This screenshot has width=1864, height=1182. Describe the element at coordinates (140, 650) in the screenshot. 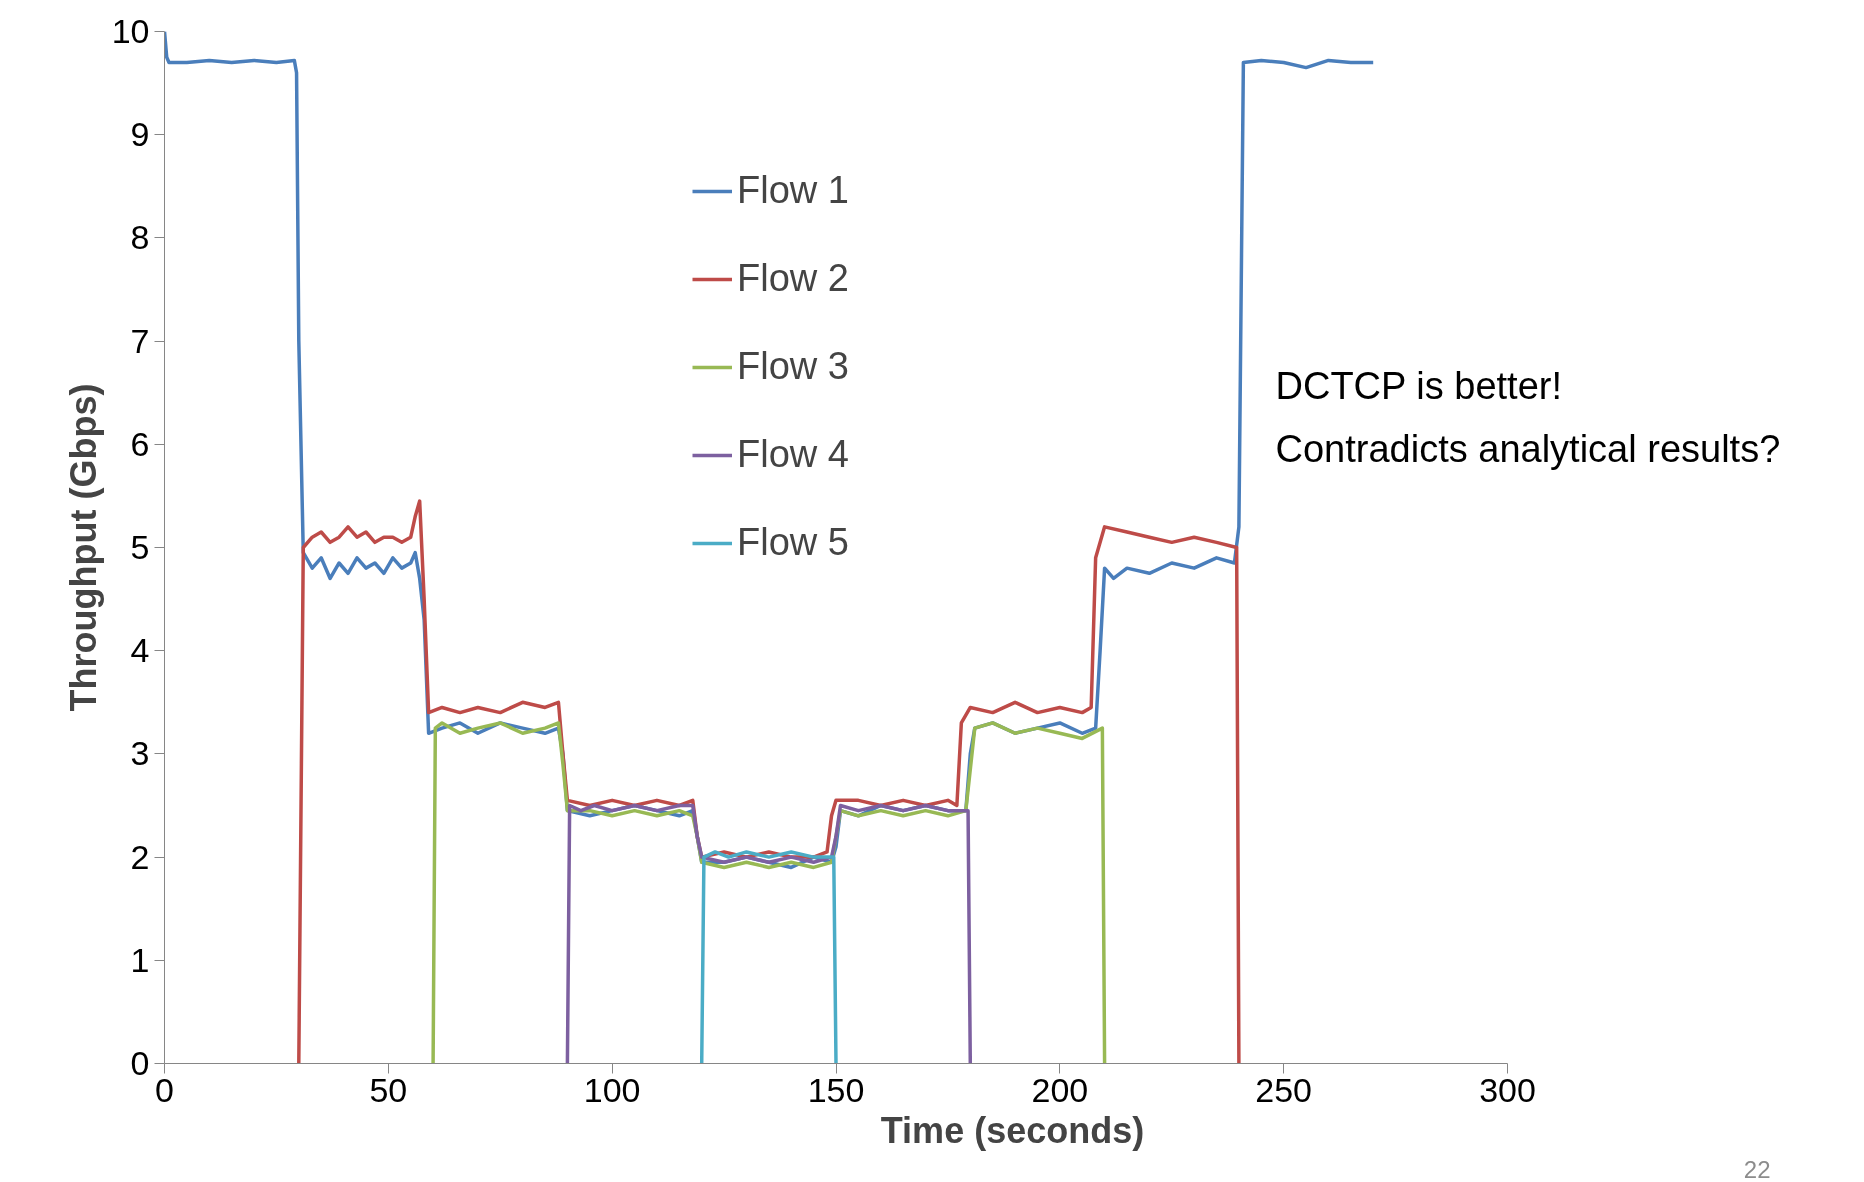

I see `y-tick-label: 4` at that location.